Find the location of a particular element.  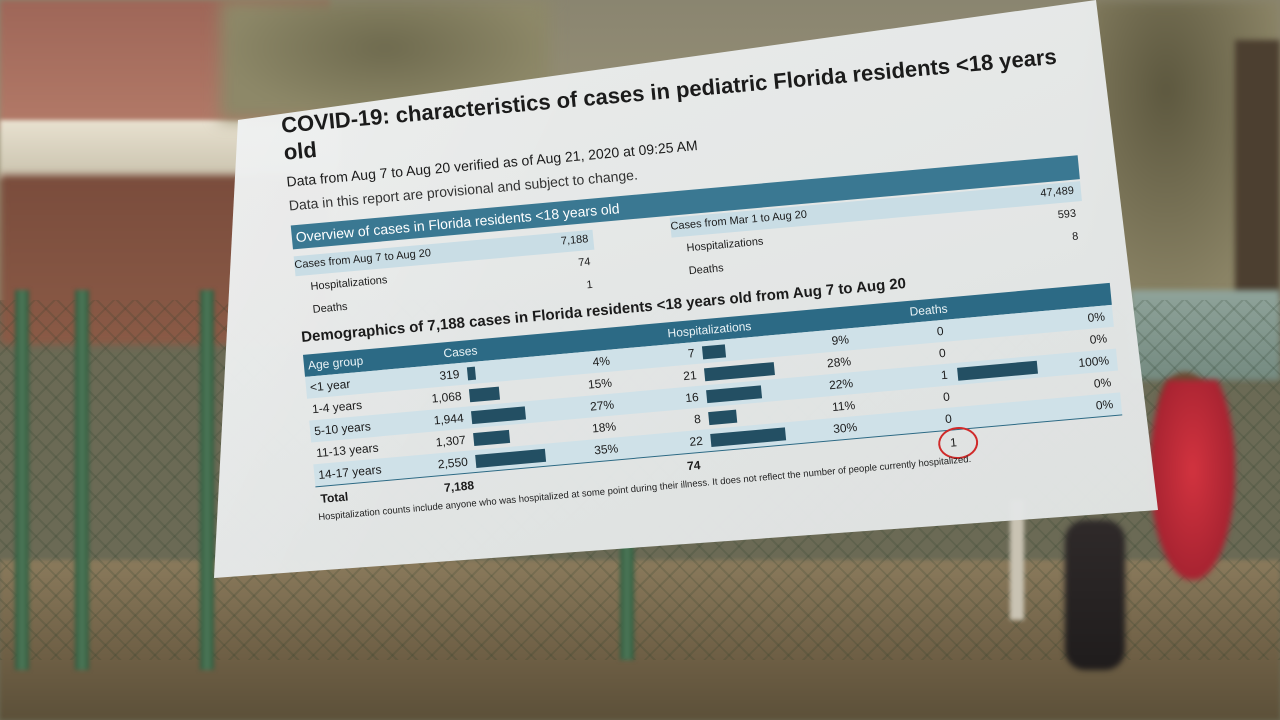

cases-pct-cell: 27% is located at coordinates (602, 405).